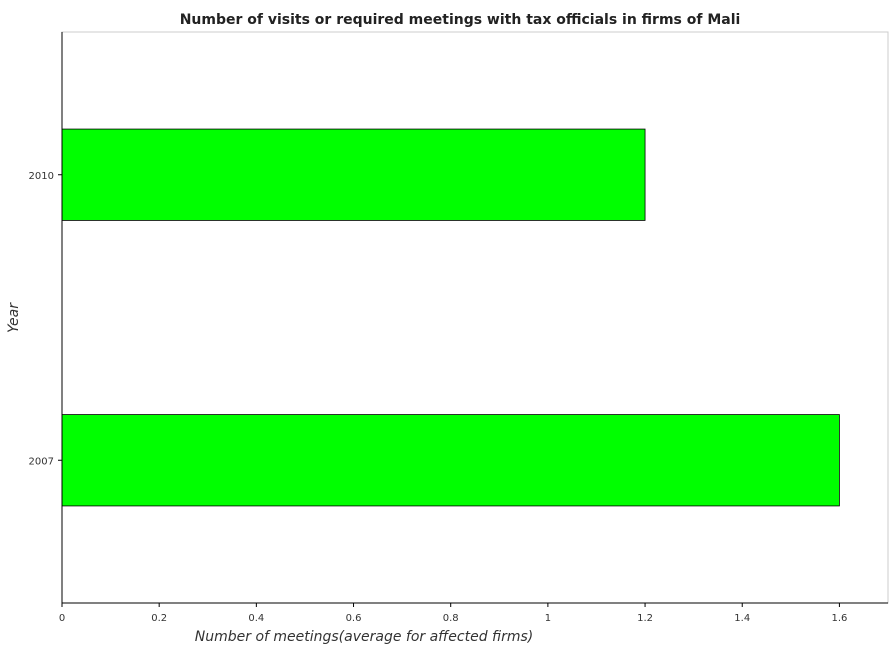  What do you see at coordinates (450, 460) in the screenshot?
I see `bar-2007` at bounding box center [450, 460].